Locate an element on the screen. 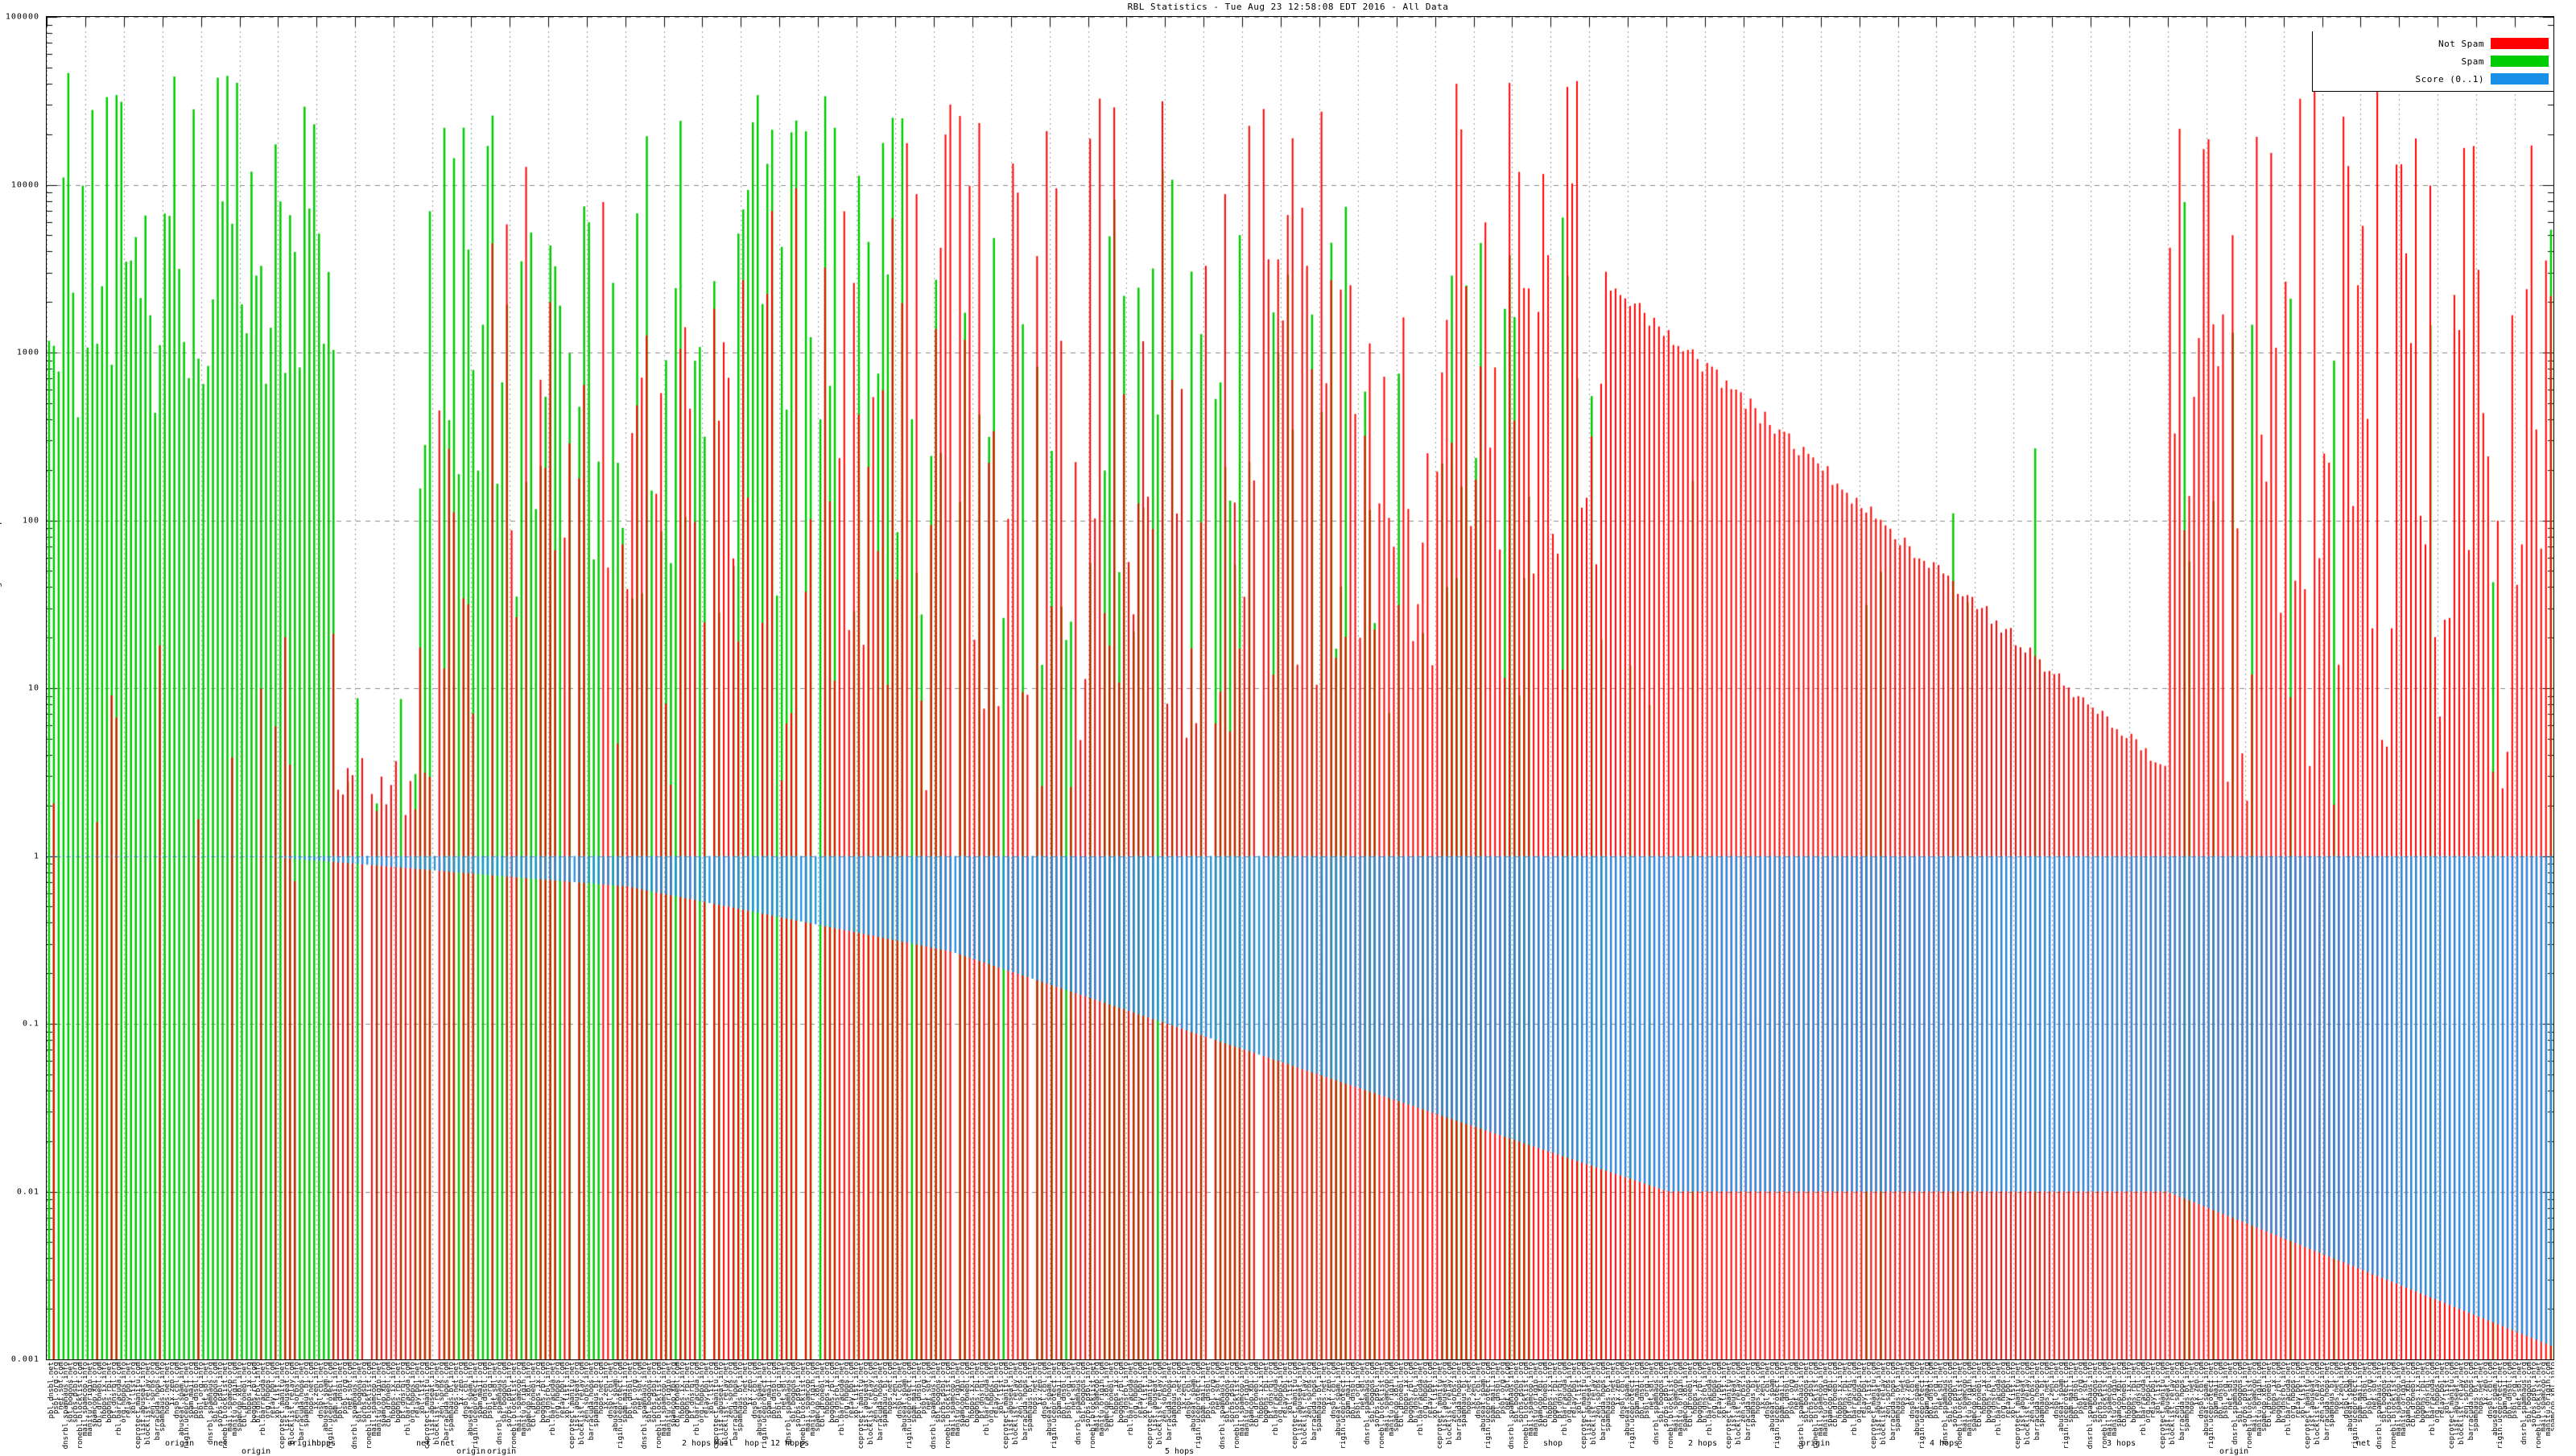 Image resolution: width=2576 pixels, height=1456 pixels. x-axis-footnote-14: shop is located at coordinates (1553, 1443).